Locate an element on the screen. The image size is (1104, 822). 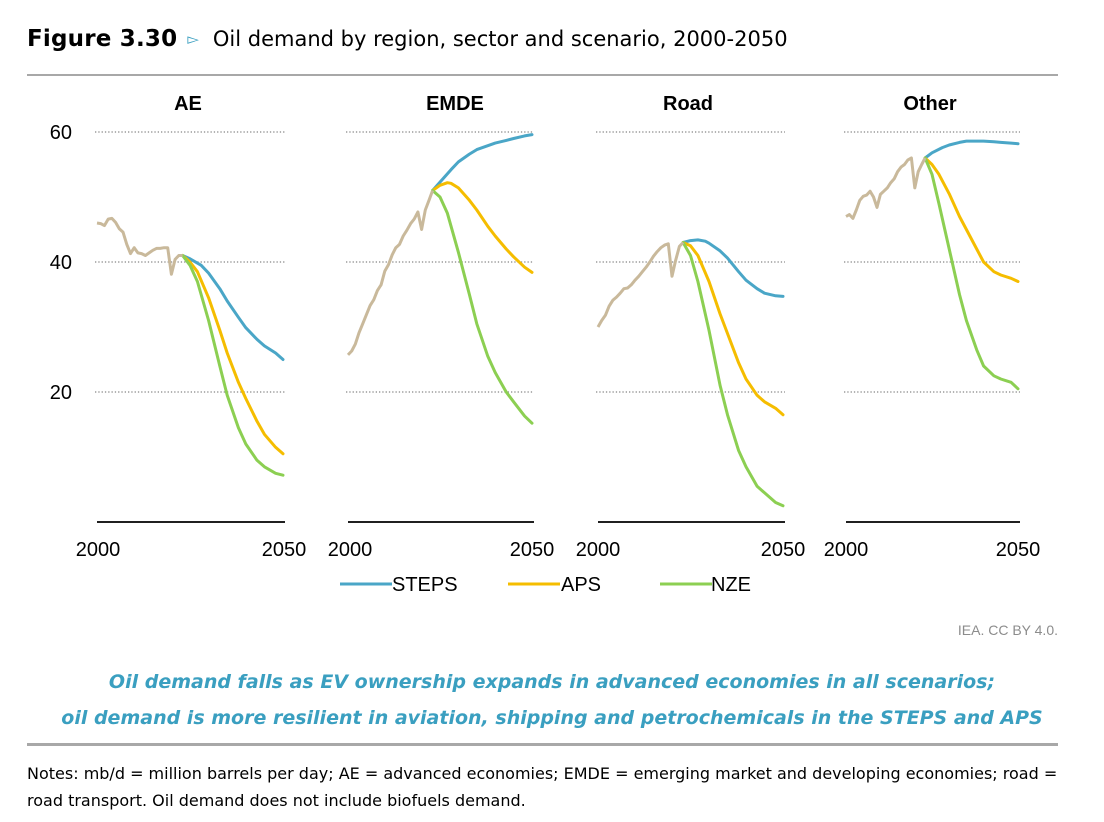
panel-title: EMDE is located at coordinates (455, 104).